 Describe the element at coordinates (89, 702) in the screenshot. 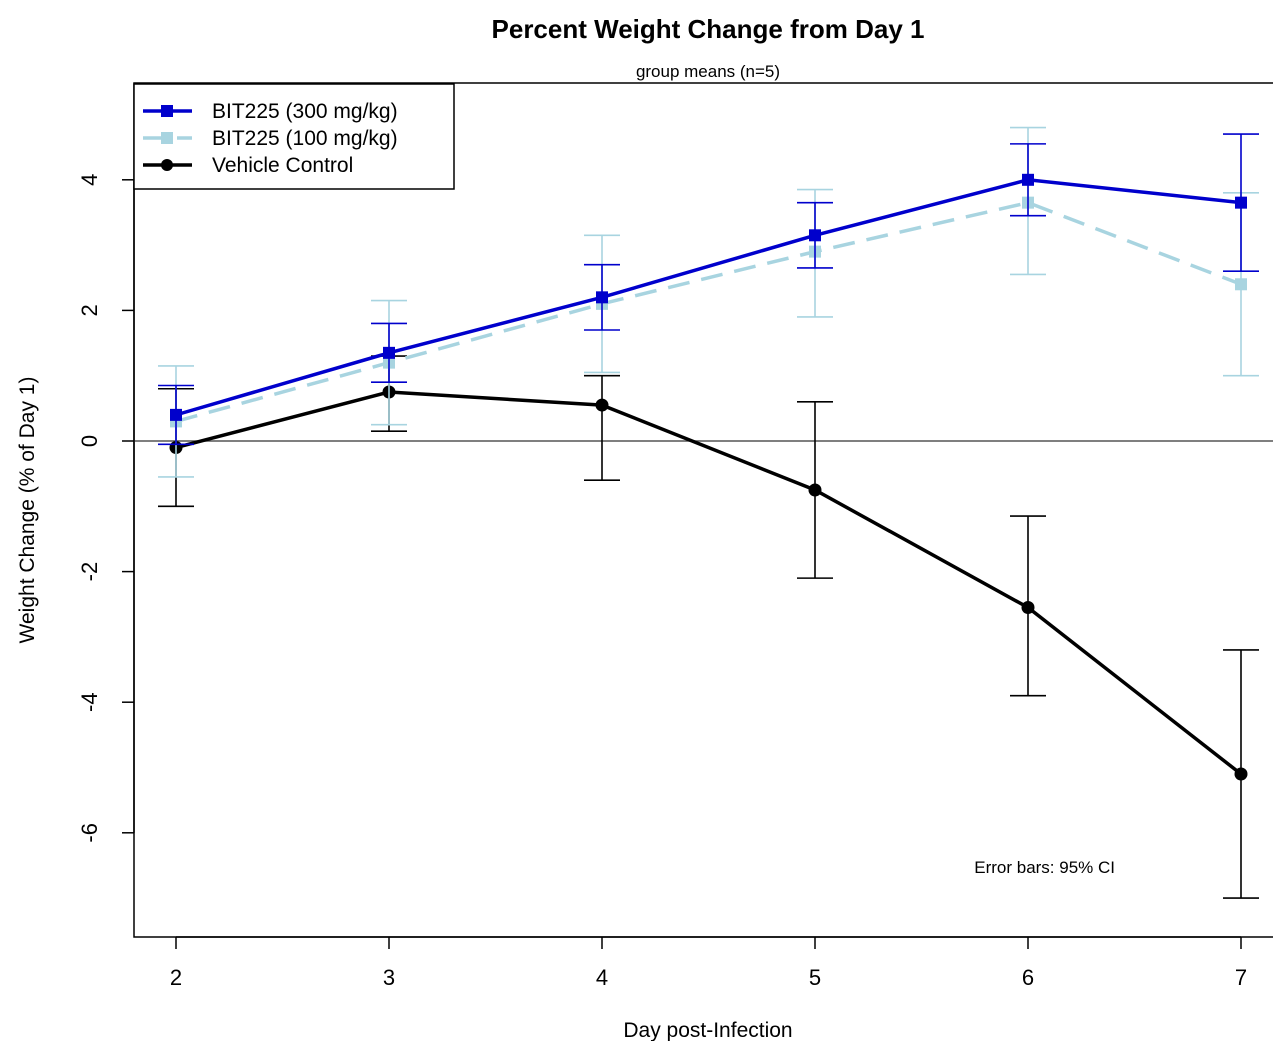

I see `y-tick-label: -4` at that location.